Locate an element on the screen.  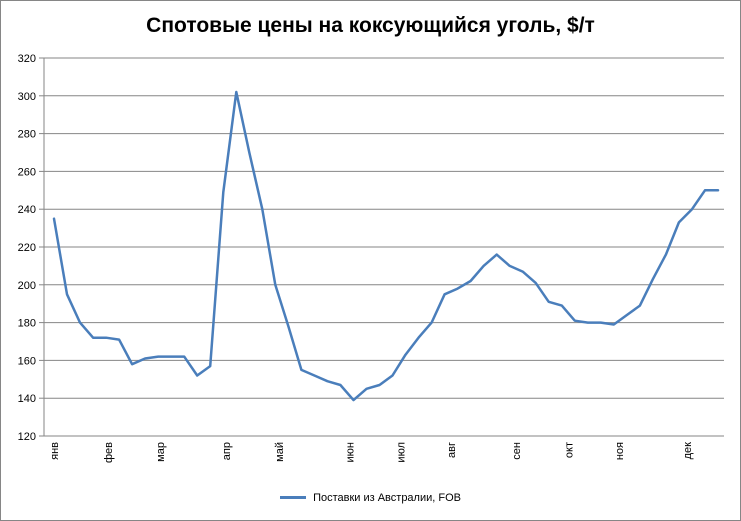
y-axis-ticks: 120 140 160 180 200 220 240 260 280 300 320 is located at coordinates (31, 248).